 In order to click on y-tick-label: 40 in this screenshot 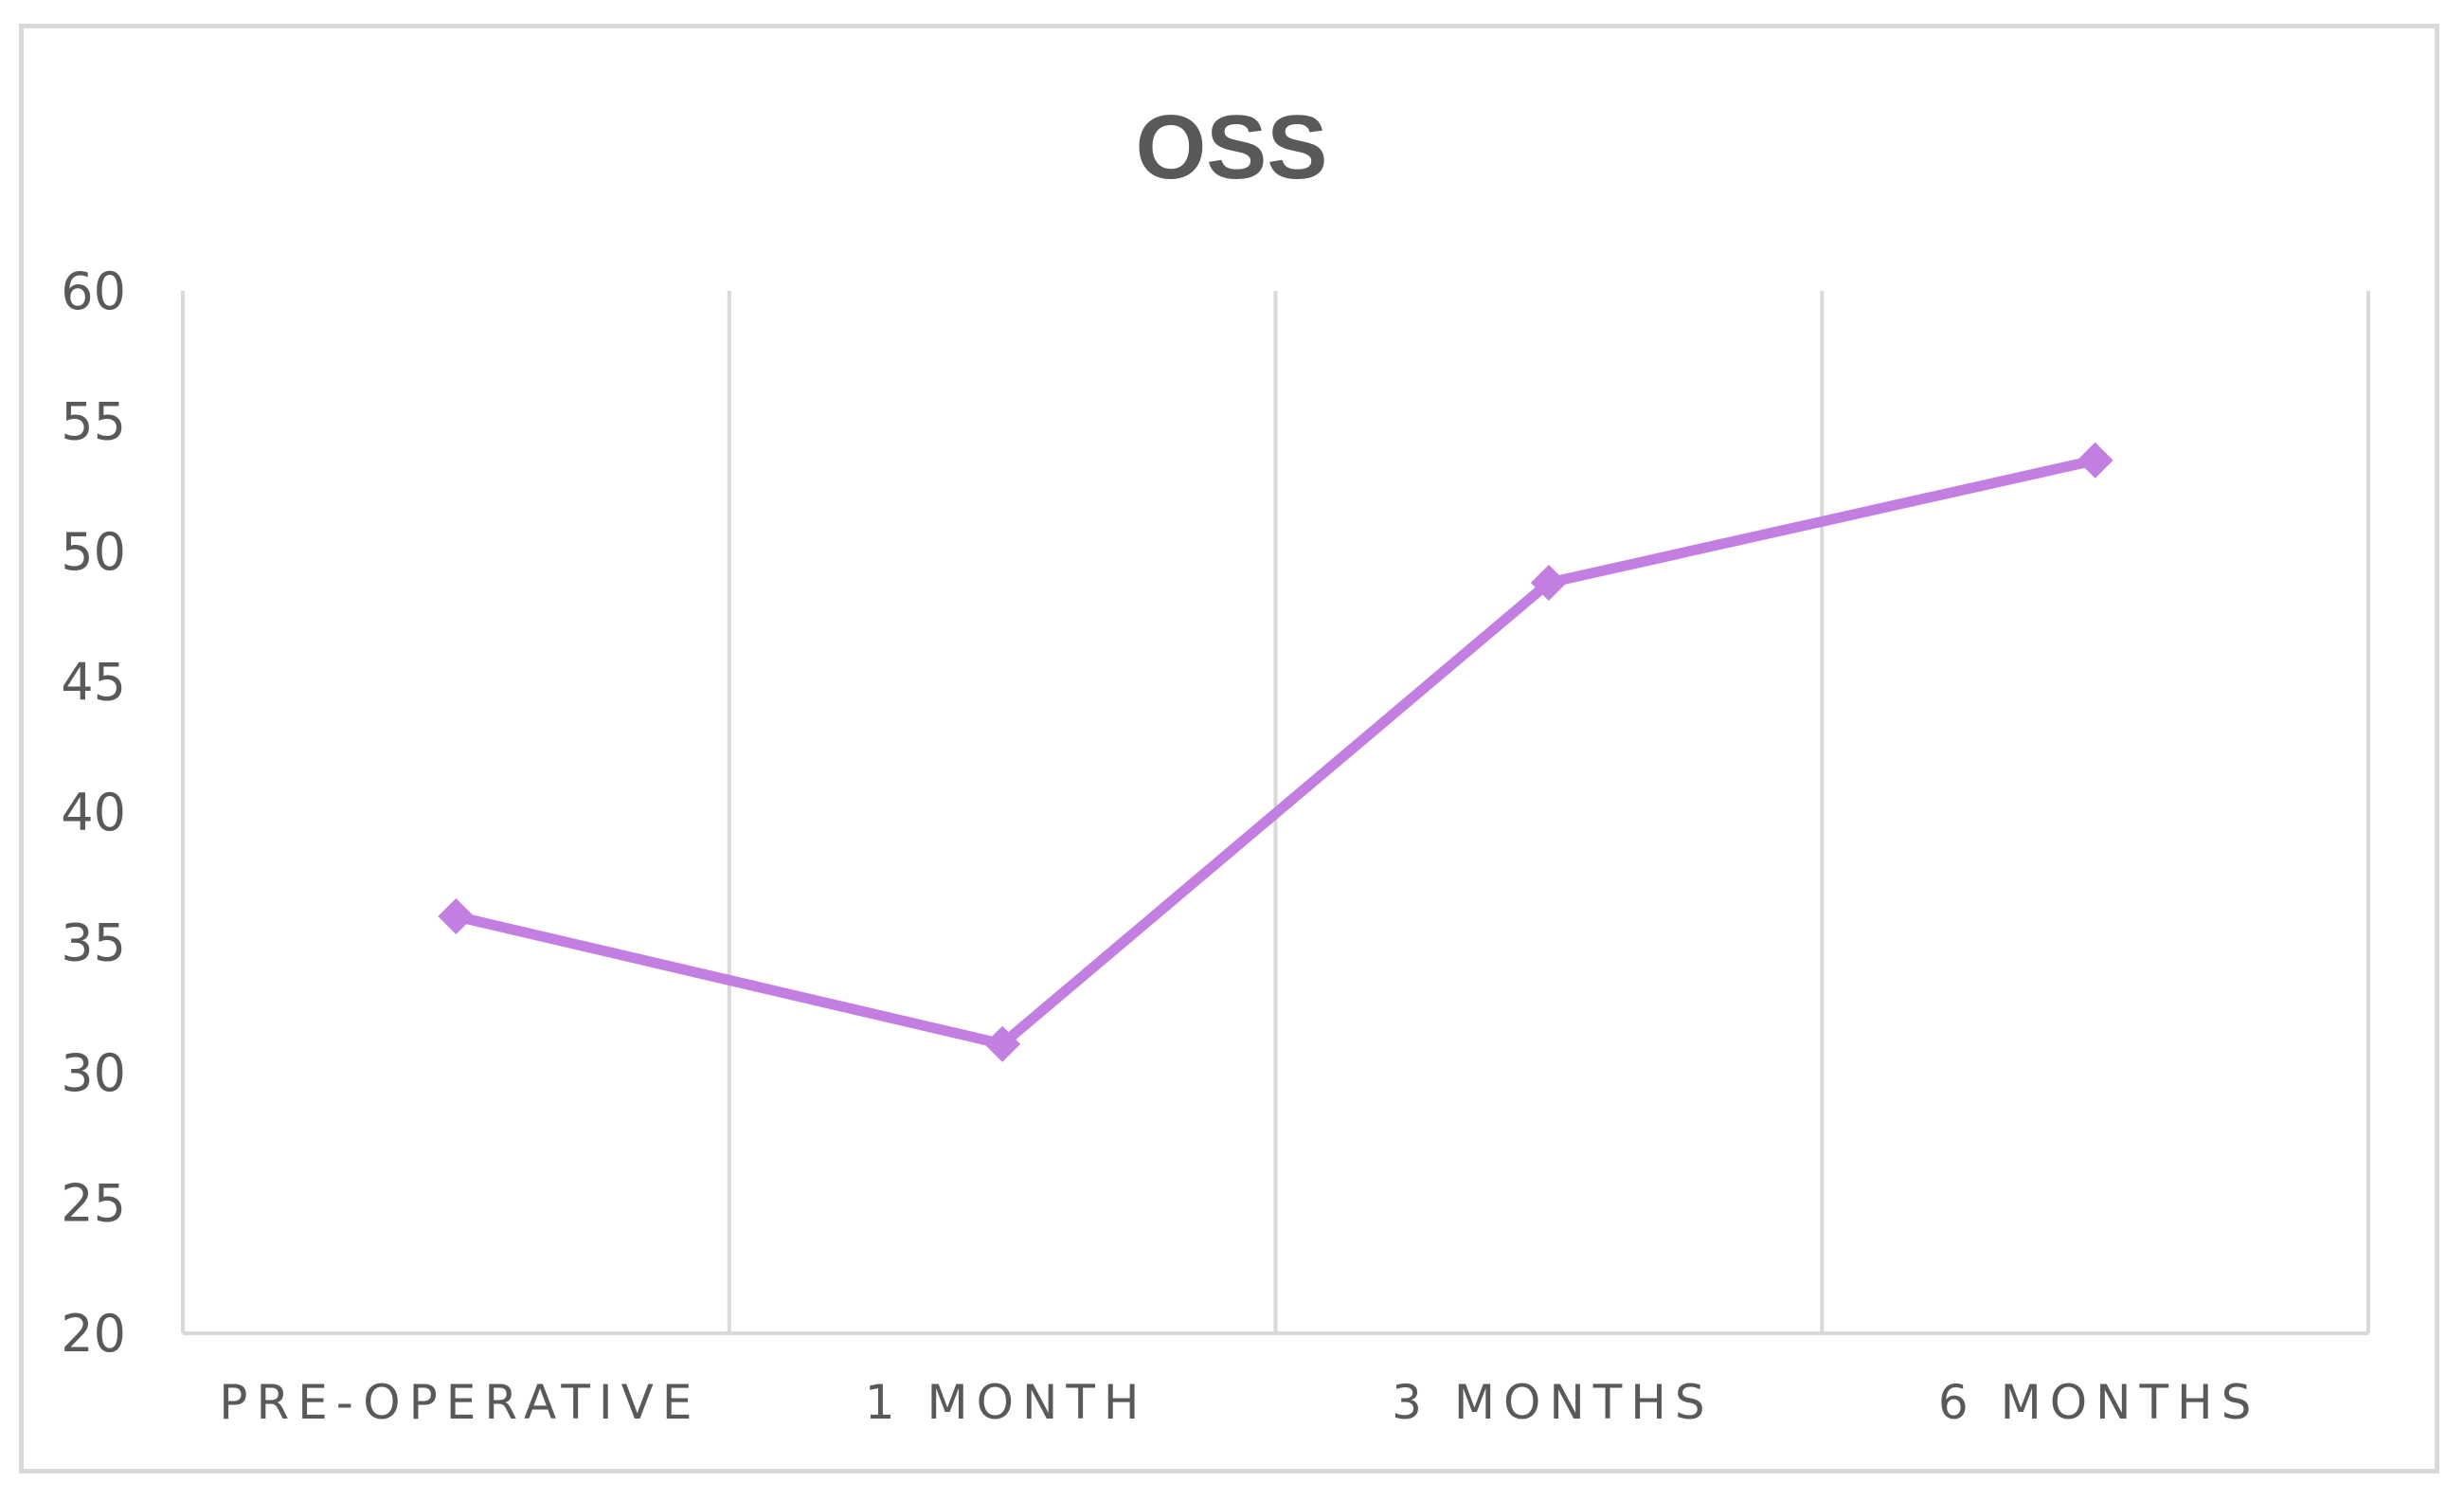, I will do `click(93, 813)`.